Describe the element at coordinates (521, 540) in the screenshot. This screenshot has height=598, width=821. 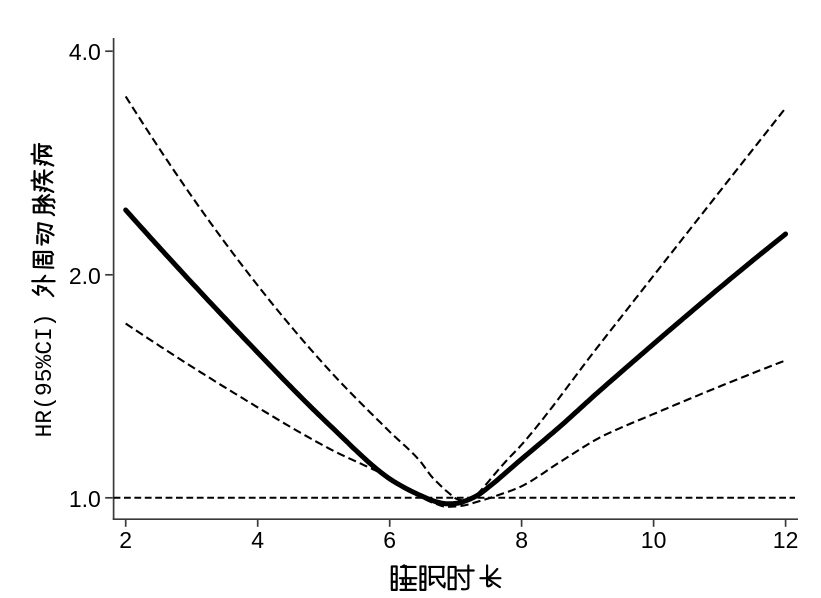
I see `svg-text: 8` at that location.